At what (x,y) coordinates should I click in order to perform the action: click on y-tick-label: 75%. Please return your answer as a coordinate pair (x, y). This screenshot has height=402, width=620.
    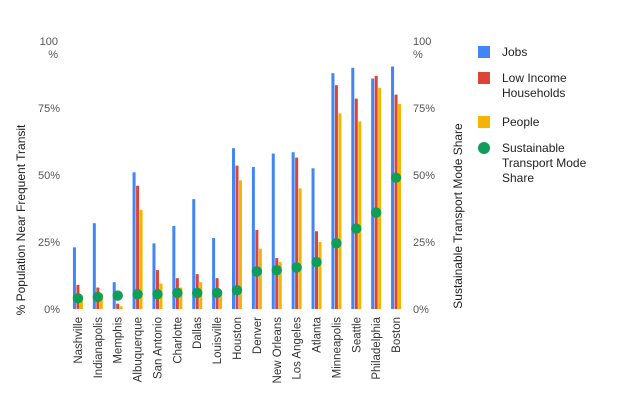
    Looking at the image, I should click on (49, 109).